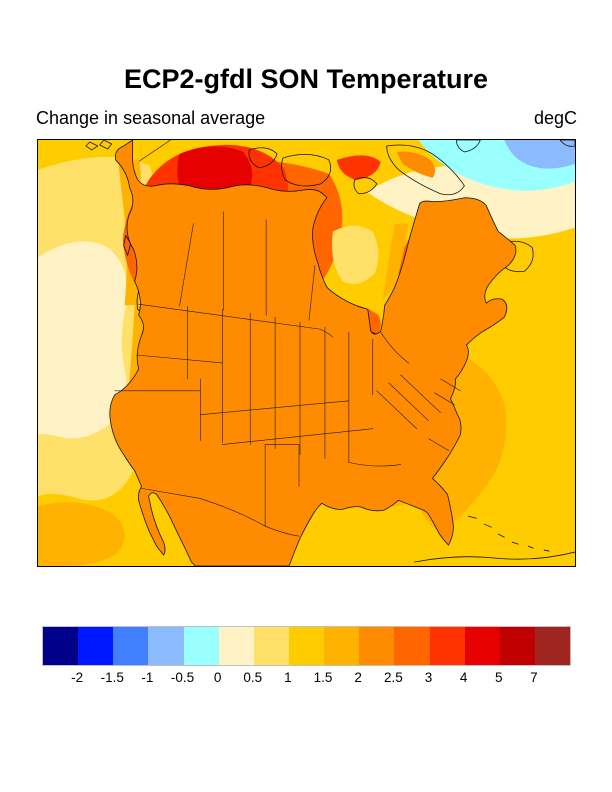 This screenshot has height=792, width=612. Describe the element at coordinates (182, 677) in the screenshot. I see `colorbar-tick-label: -0.5` at that location.